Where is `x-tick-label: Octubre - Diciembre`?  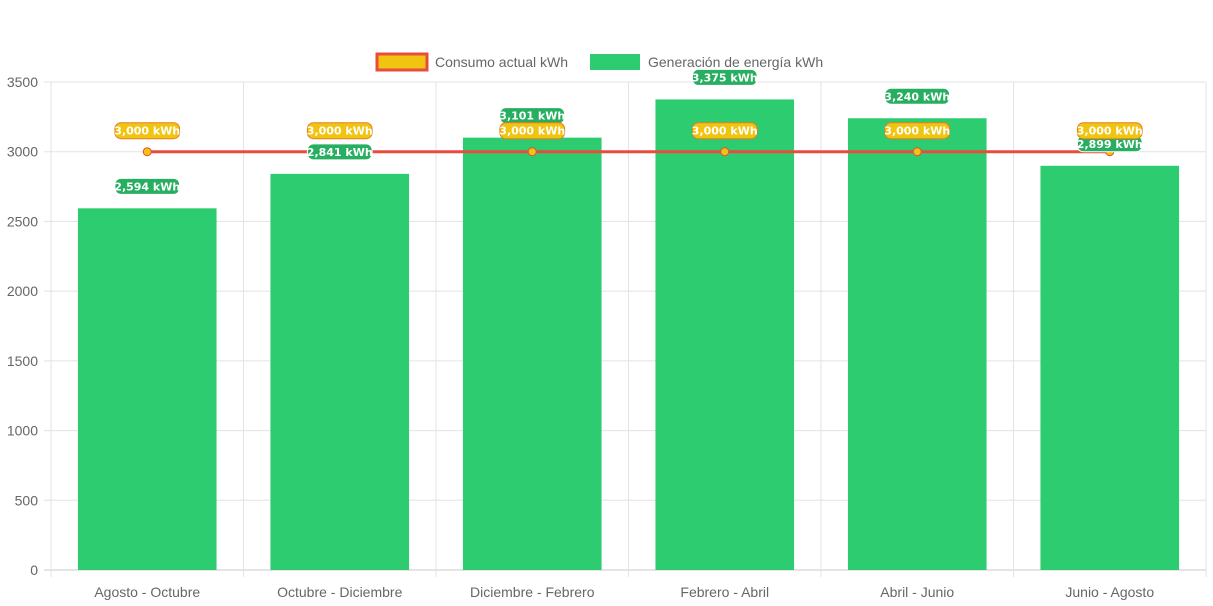 x-tick-label: Octubre - Diciembre is located at coordinates (339, 592).